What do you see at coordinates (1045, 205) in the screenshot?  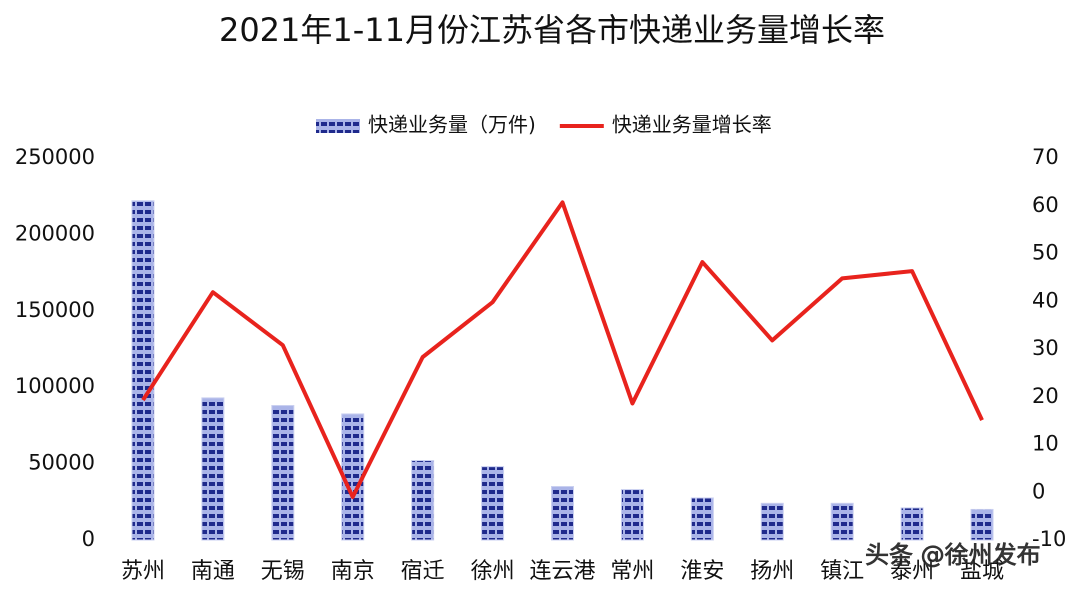 I see `y2-tick-label: 60` at bounding box center [1045, 205].